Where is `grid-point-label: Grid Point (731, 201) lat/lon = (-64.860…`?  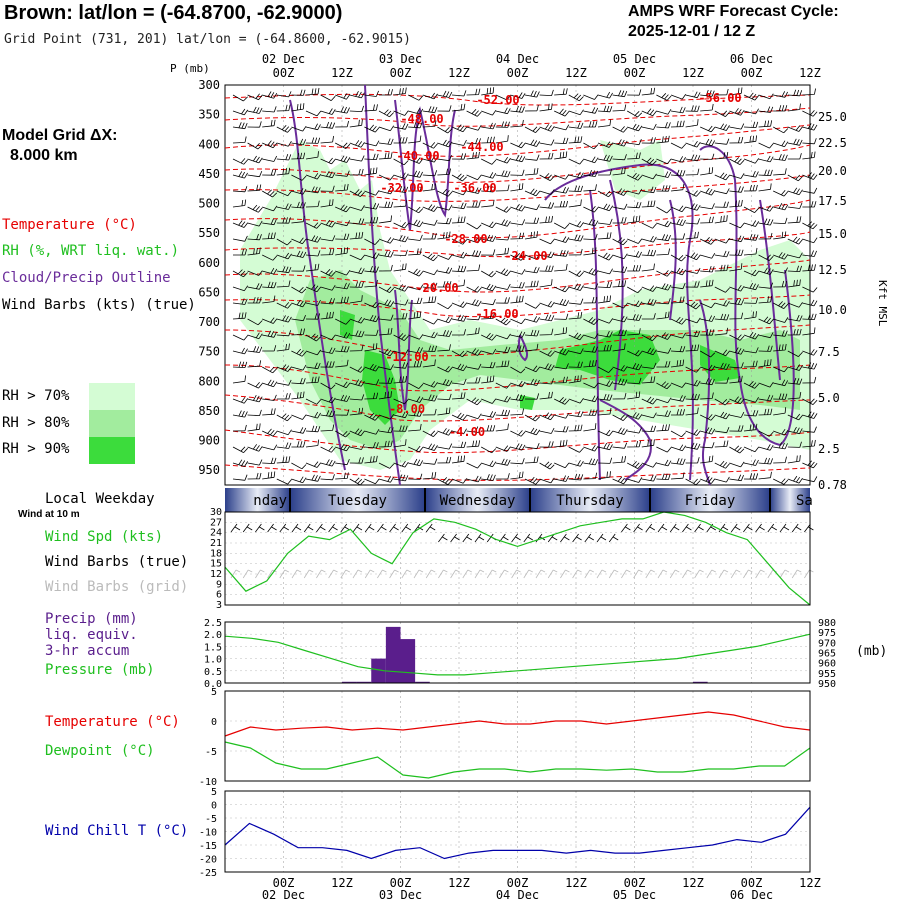 grid-point-label: Grid Point (731, 201) lat/lon = (-64.860… is located at coordinates (207, 39).